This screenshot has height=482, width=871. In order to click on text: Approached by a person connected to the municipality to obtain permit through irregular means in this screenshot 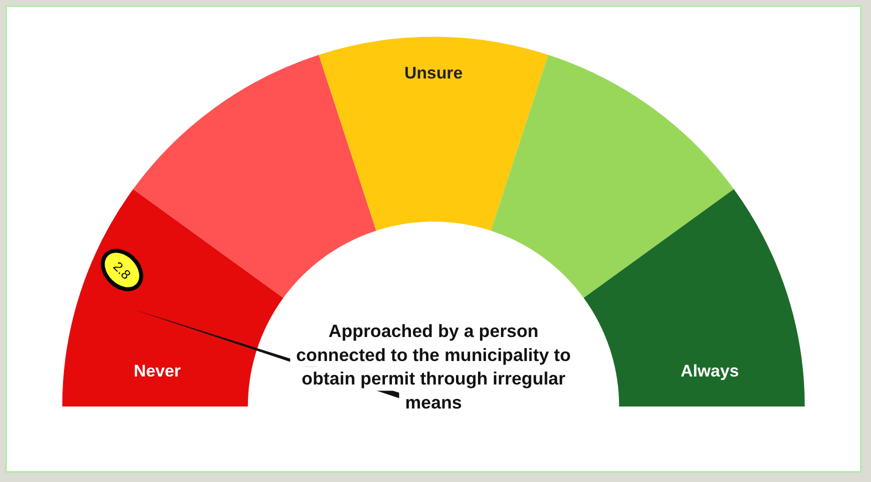, I will do `click(433, 367)`.